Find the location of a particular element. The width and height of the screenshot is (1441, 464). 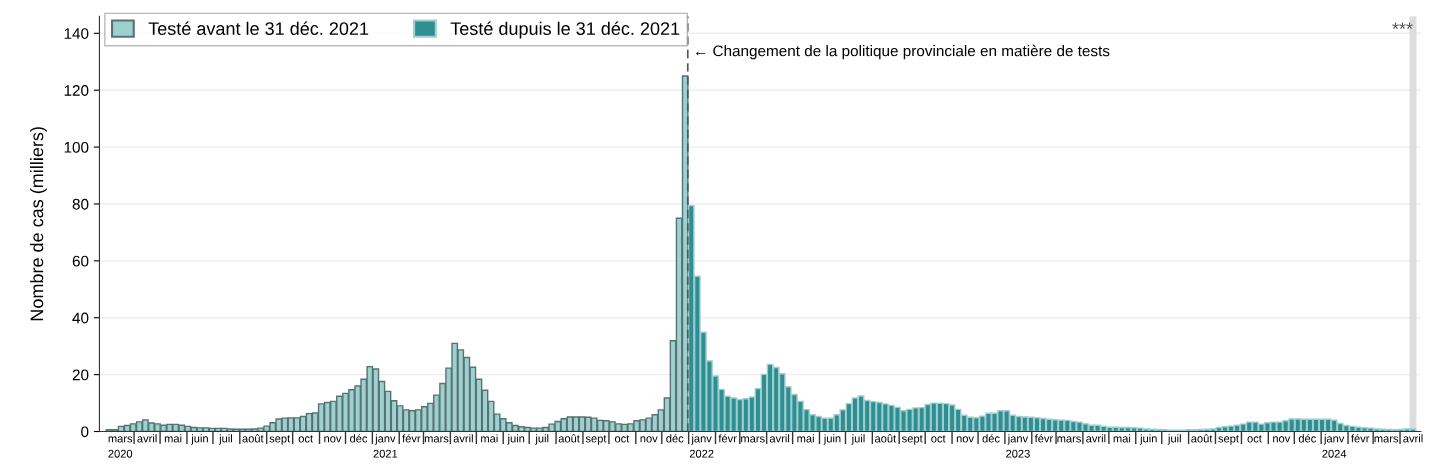

y-tick-label: 20 is located at coordinates (80, 375).